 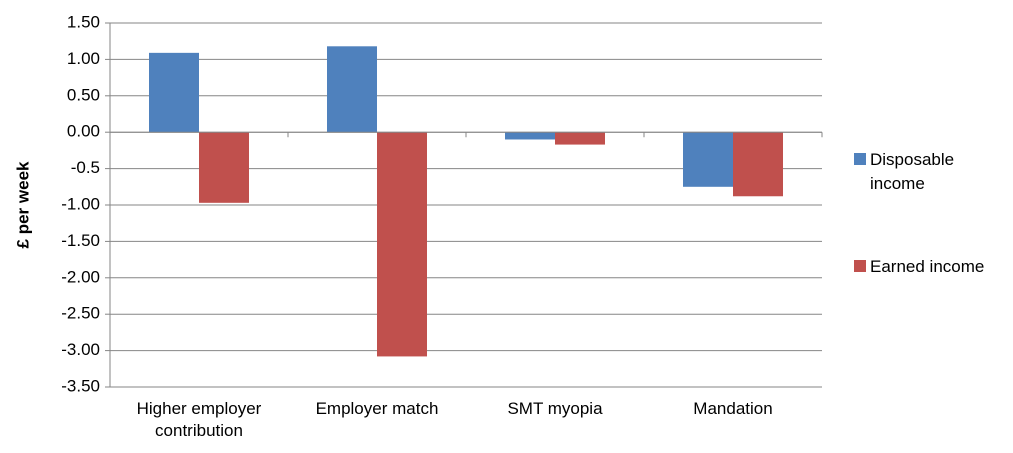 What do you see at coordinates (80, 276) in the screenshot?
I see `y-tick-label: -2.00` at bounding box center [80, 276].